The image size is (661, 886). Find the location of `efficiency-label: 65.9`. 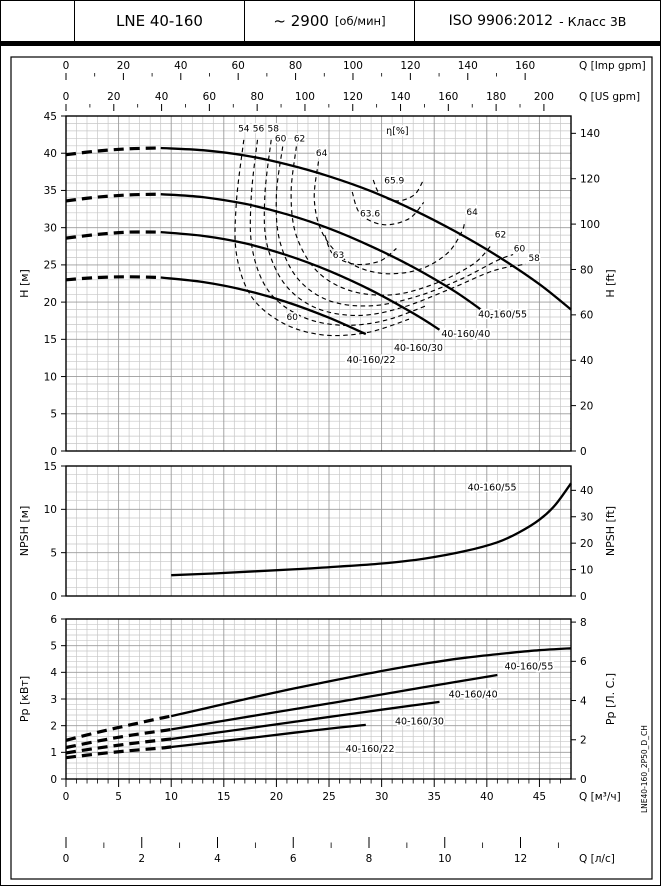

efficiency-label: 65.9 is located at coordinates (394, 182).